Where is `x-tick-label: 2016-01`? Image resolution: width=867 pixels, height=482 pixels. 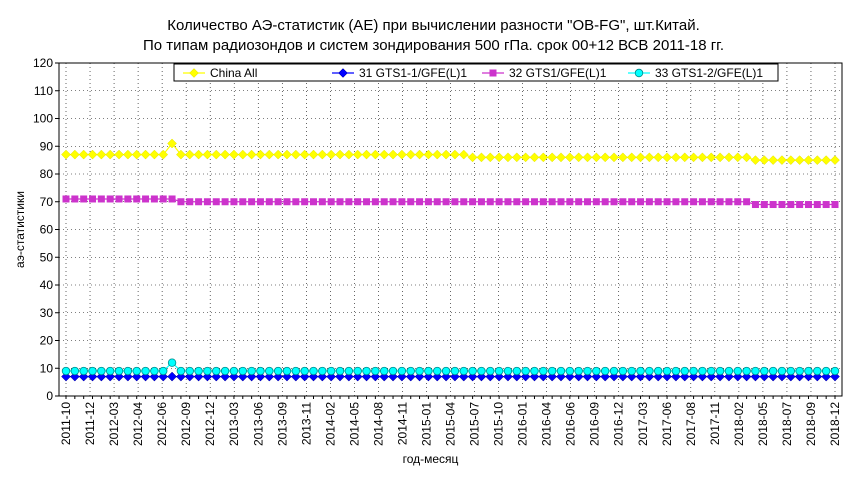 x-tick-label: 2016-01 is located at coordinates (523, 424).